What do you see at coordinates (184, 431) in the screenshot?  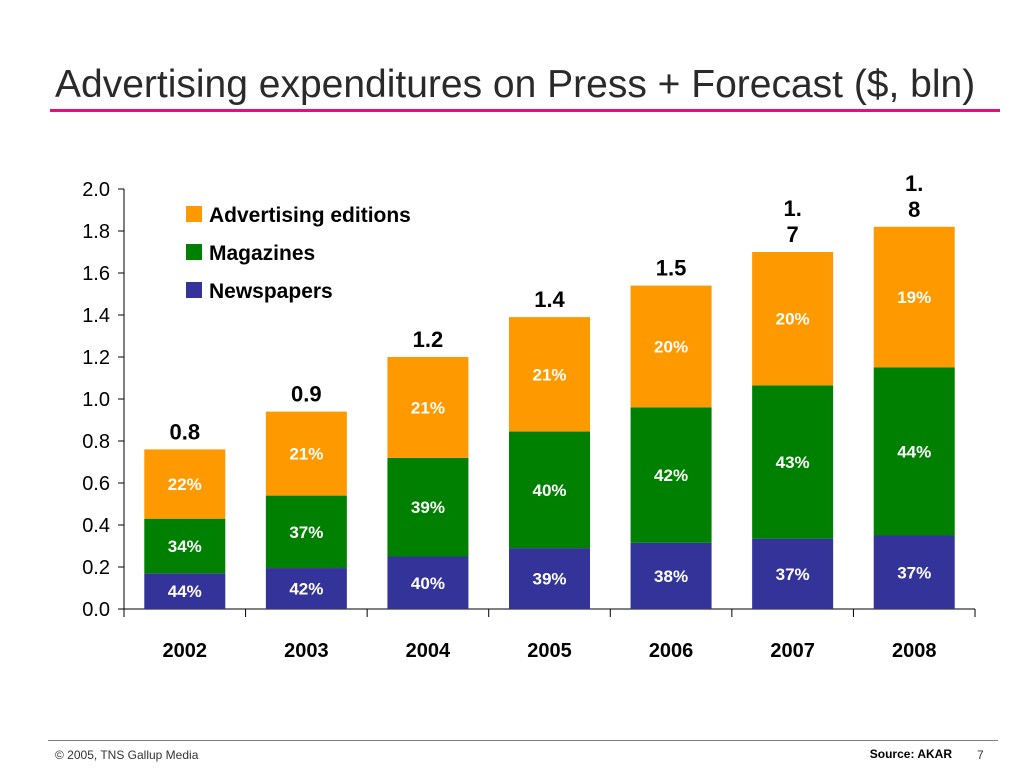 I see `total-label: 0.8` at bounding box center [184, 431].